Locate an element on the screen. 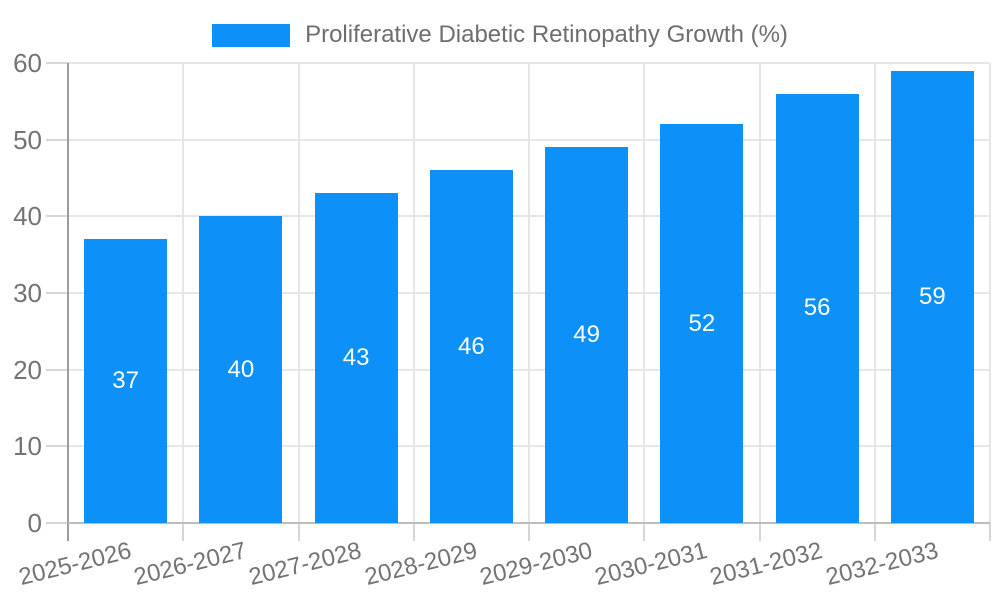  x-tick-label-2028-2029: 2028-2029 is located at coordinates (420, 564).